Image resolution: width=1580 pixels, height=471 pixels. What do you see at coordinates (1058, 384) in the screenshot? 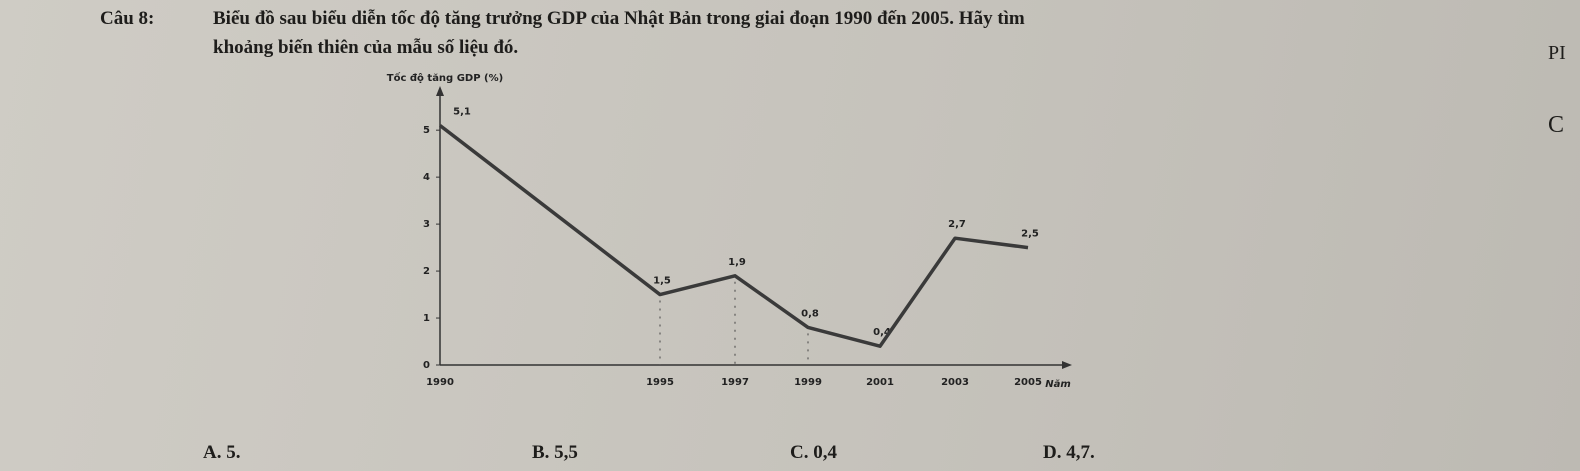
I see `x-axis-label: Năm` at bounding box center [1058, 384].